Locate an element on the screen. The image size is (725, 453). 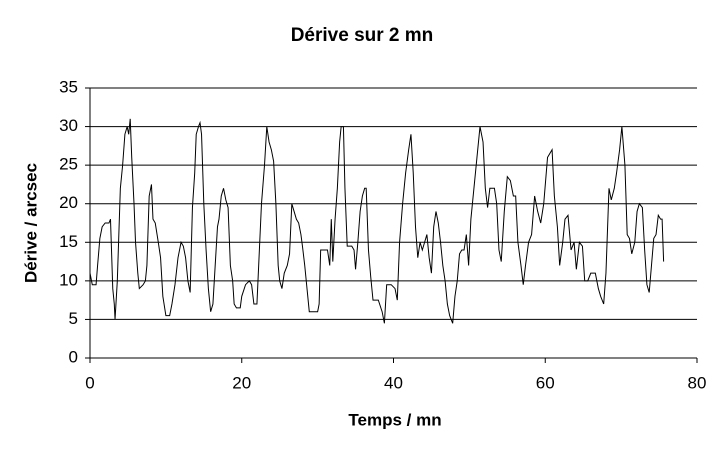
y-tick-label: 0 is located at coordinates (73, 356).